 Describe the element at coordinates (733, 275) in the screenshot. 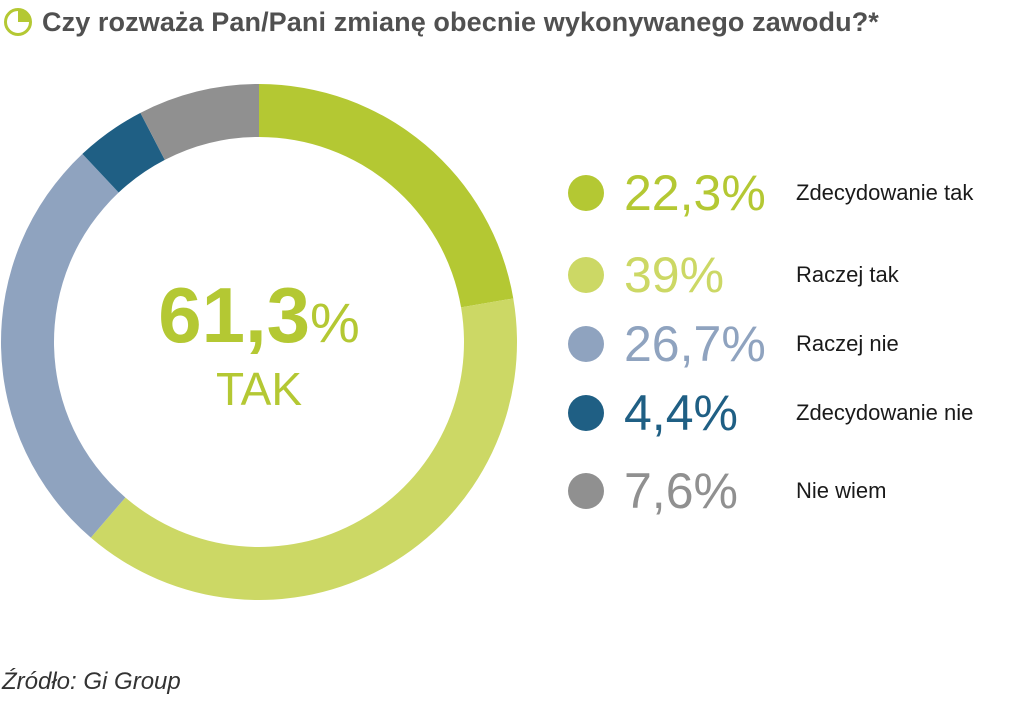

I see `legend-item: 39% Raczej tak` at that location.